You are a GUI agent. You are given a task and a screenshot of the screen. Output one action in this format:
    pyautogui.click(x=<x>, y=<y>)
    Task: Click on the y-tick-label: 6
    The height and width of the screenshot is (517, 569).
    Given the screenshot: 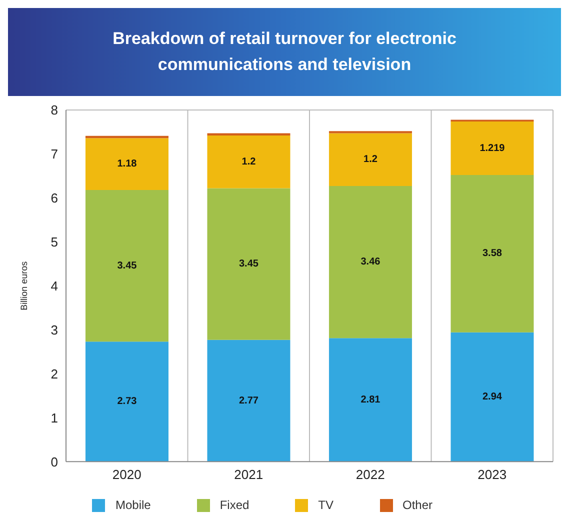 What is the action you would take?
    pyautogui.click(x=54, y=198)
    